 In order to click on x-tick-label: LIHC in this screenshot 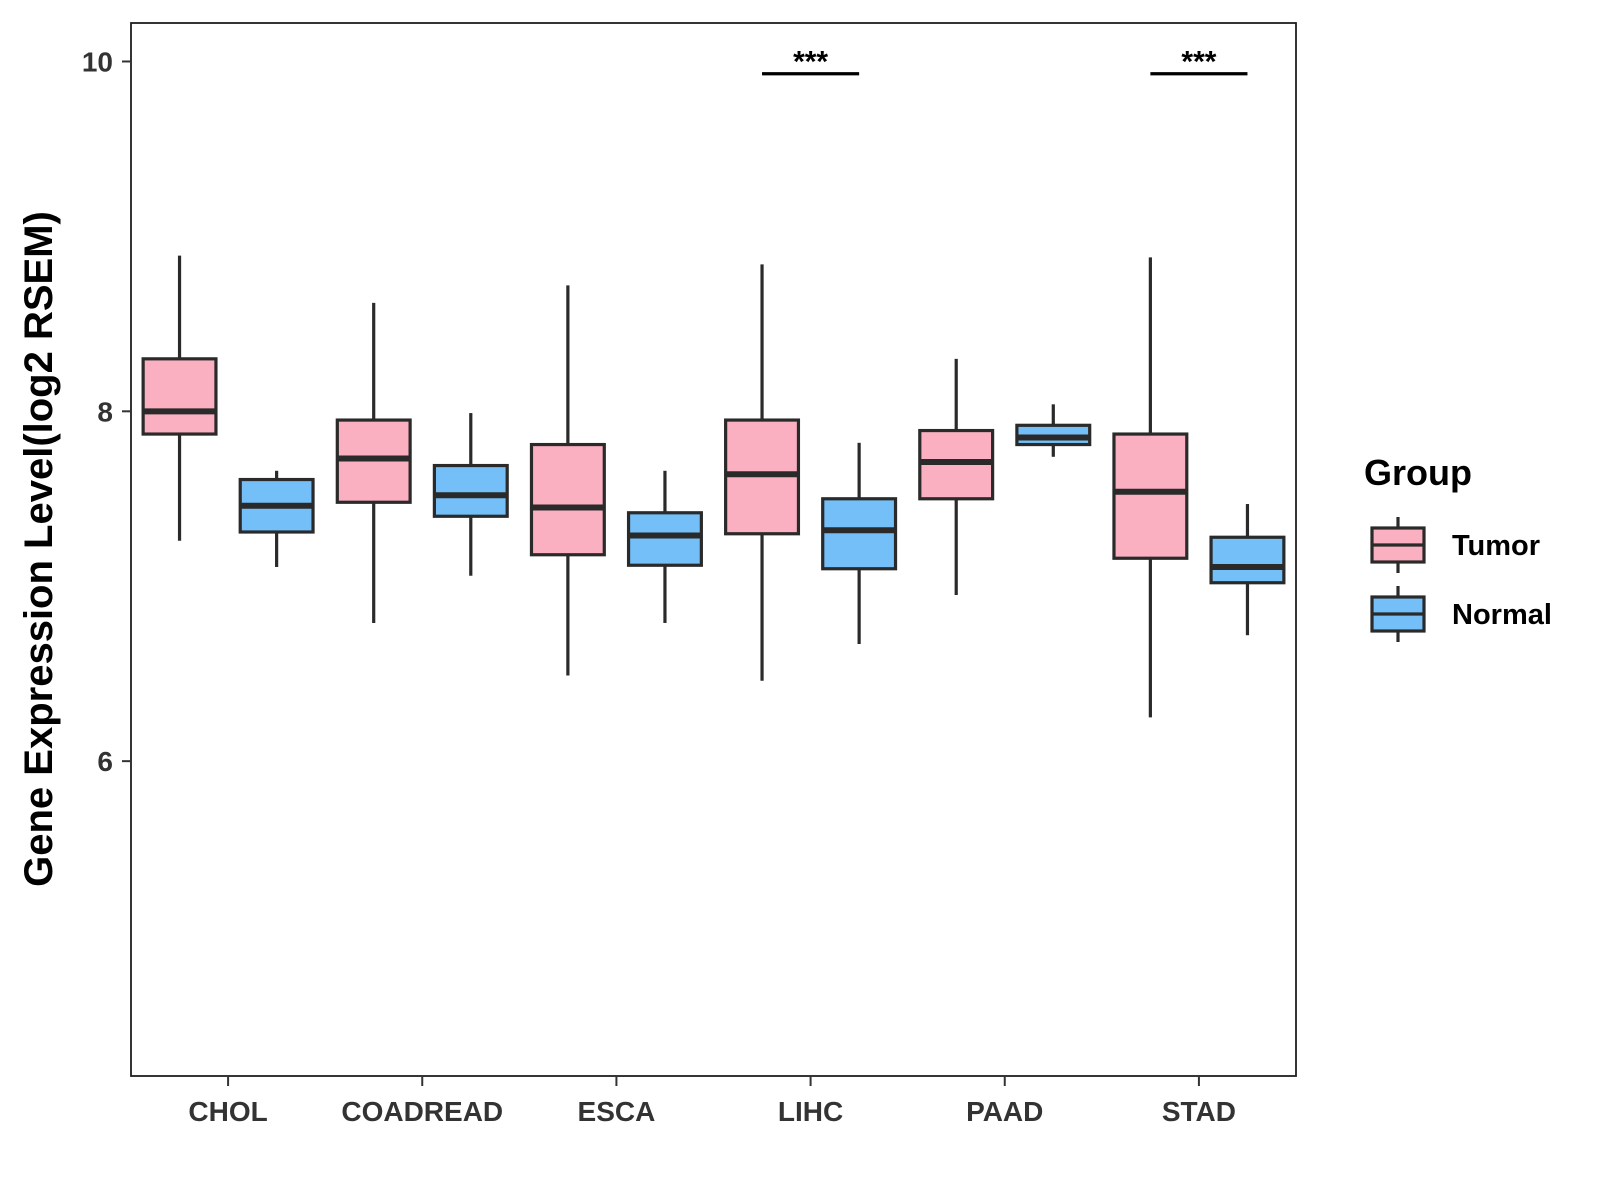, I will do `click(810, 1111)`.